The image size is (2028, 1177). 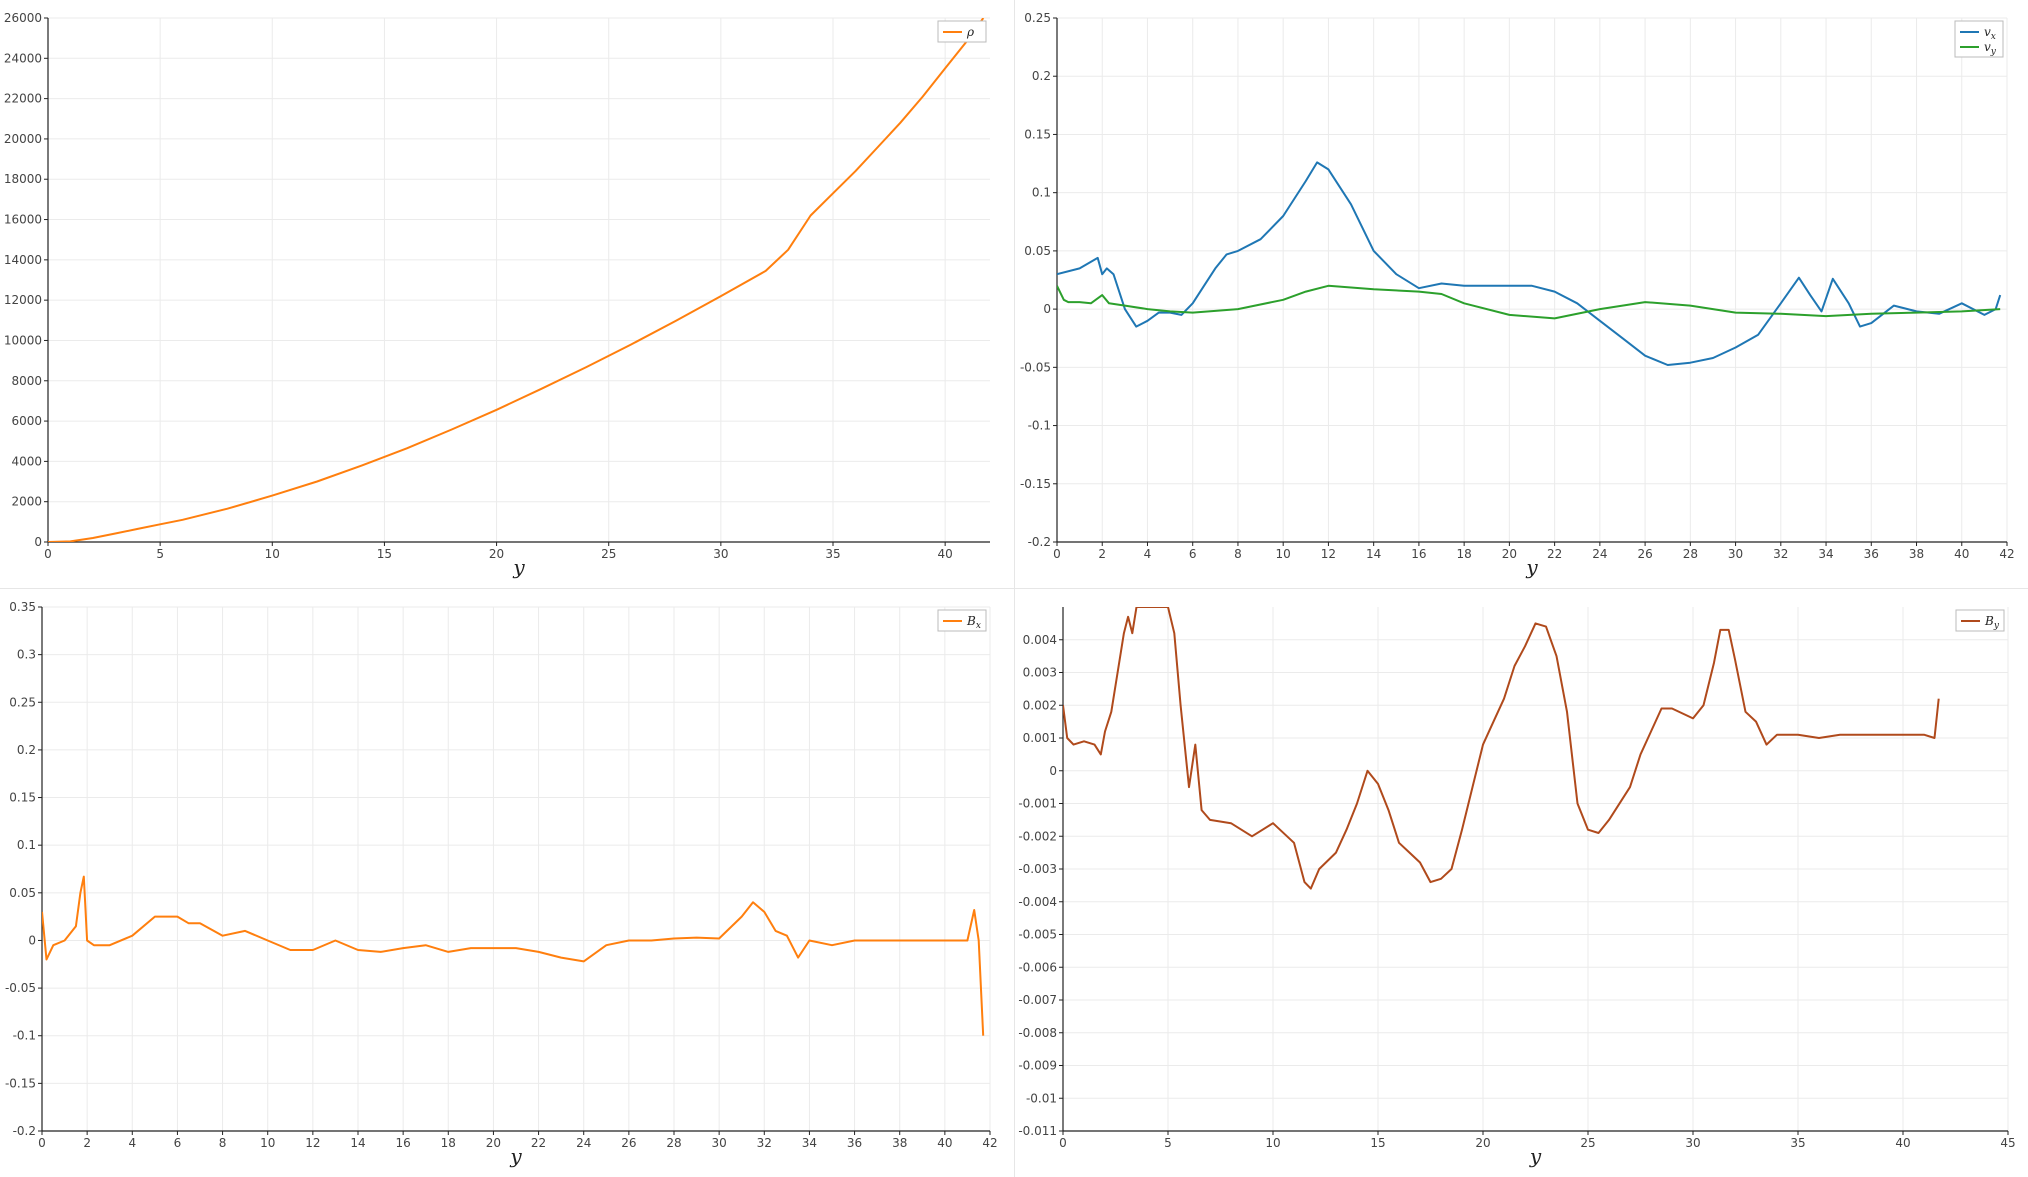 I want to click on y-tick-label: -0.011, so click(x=1037, y=1131).